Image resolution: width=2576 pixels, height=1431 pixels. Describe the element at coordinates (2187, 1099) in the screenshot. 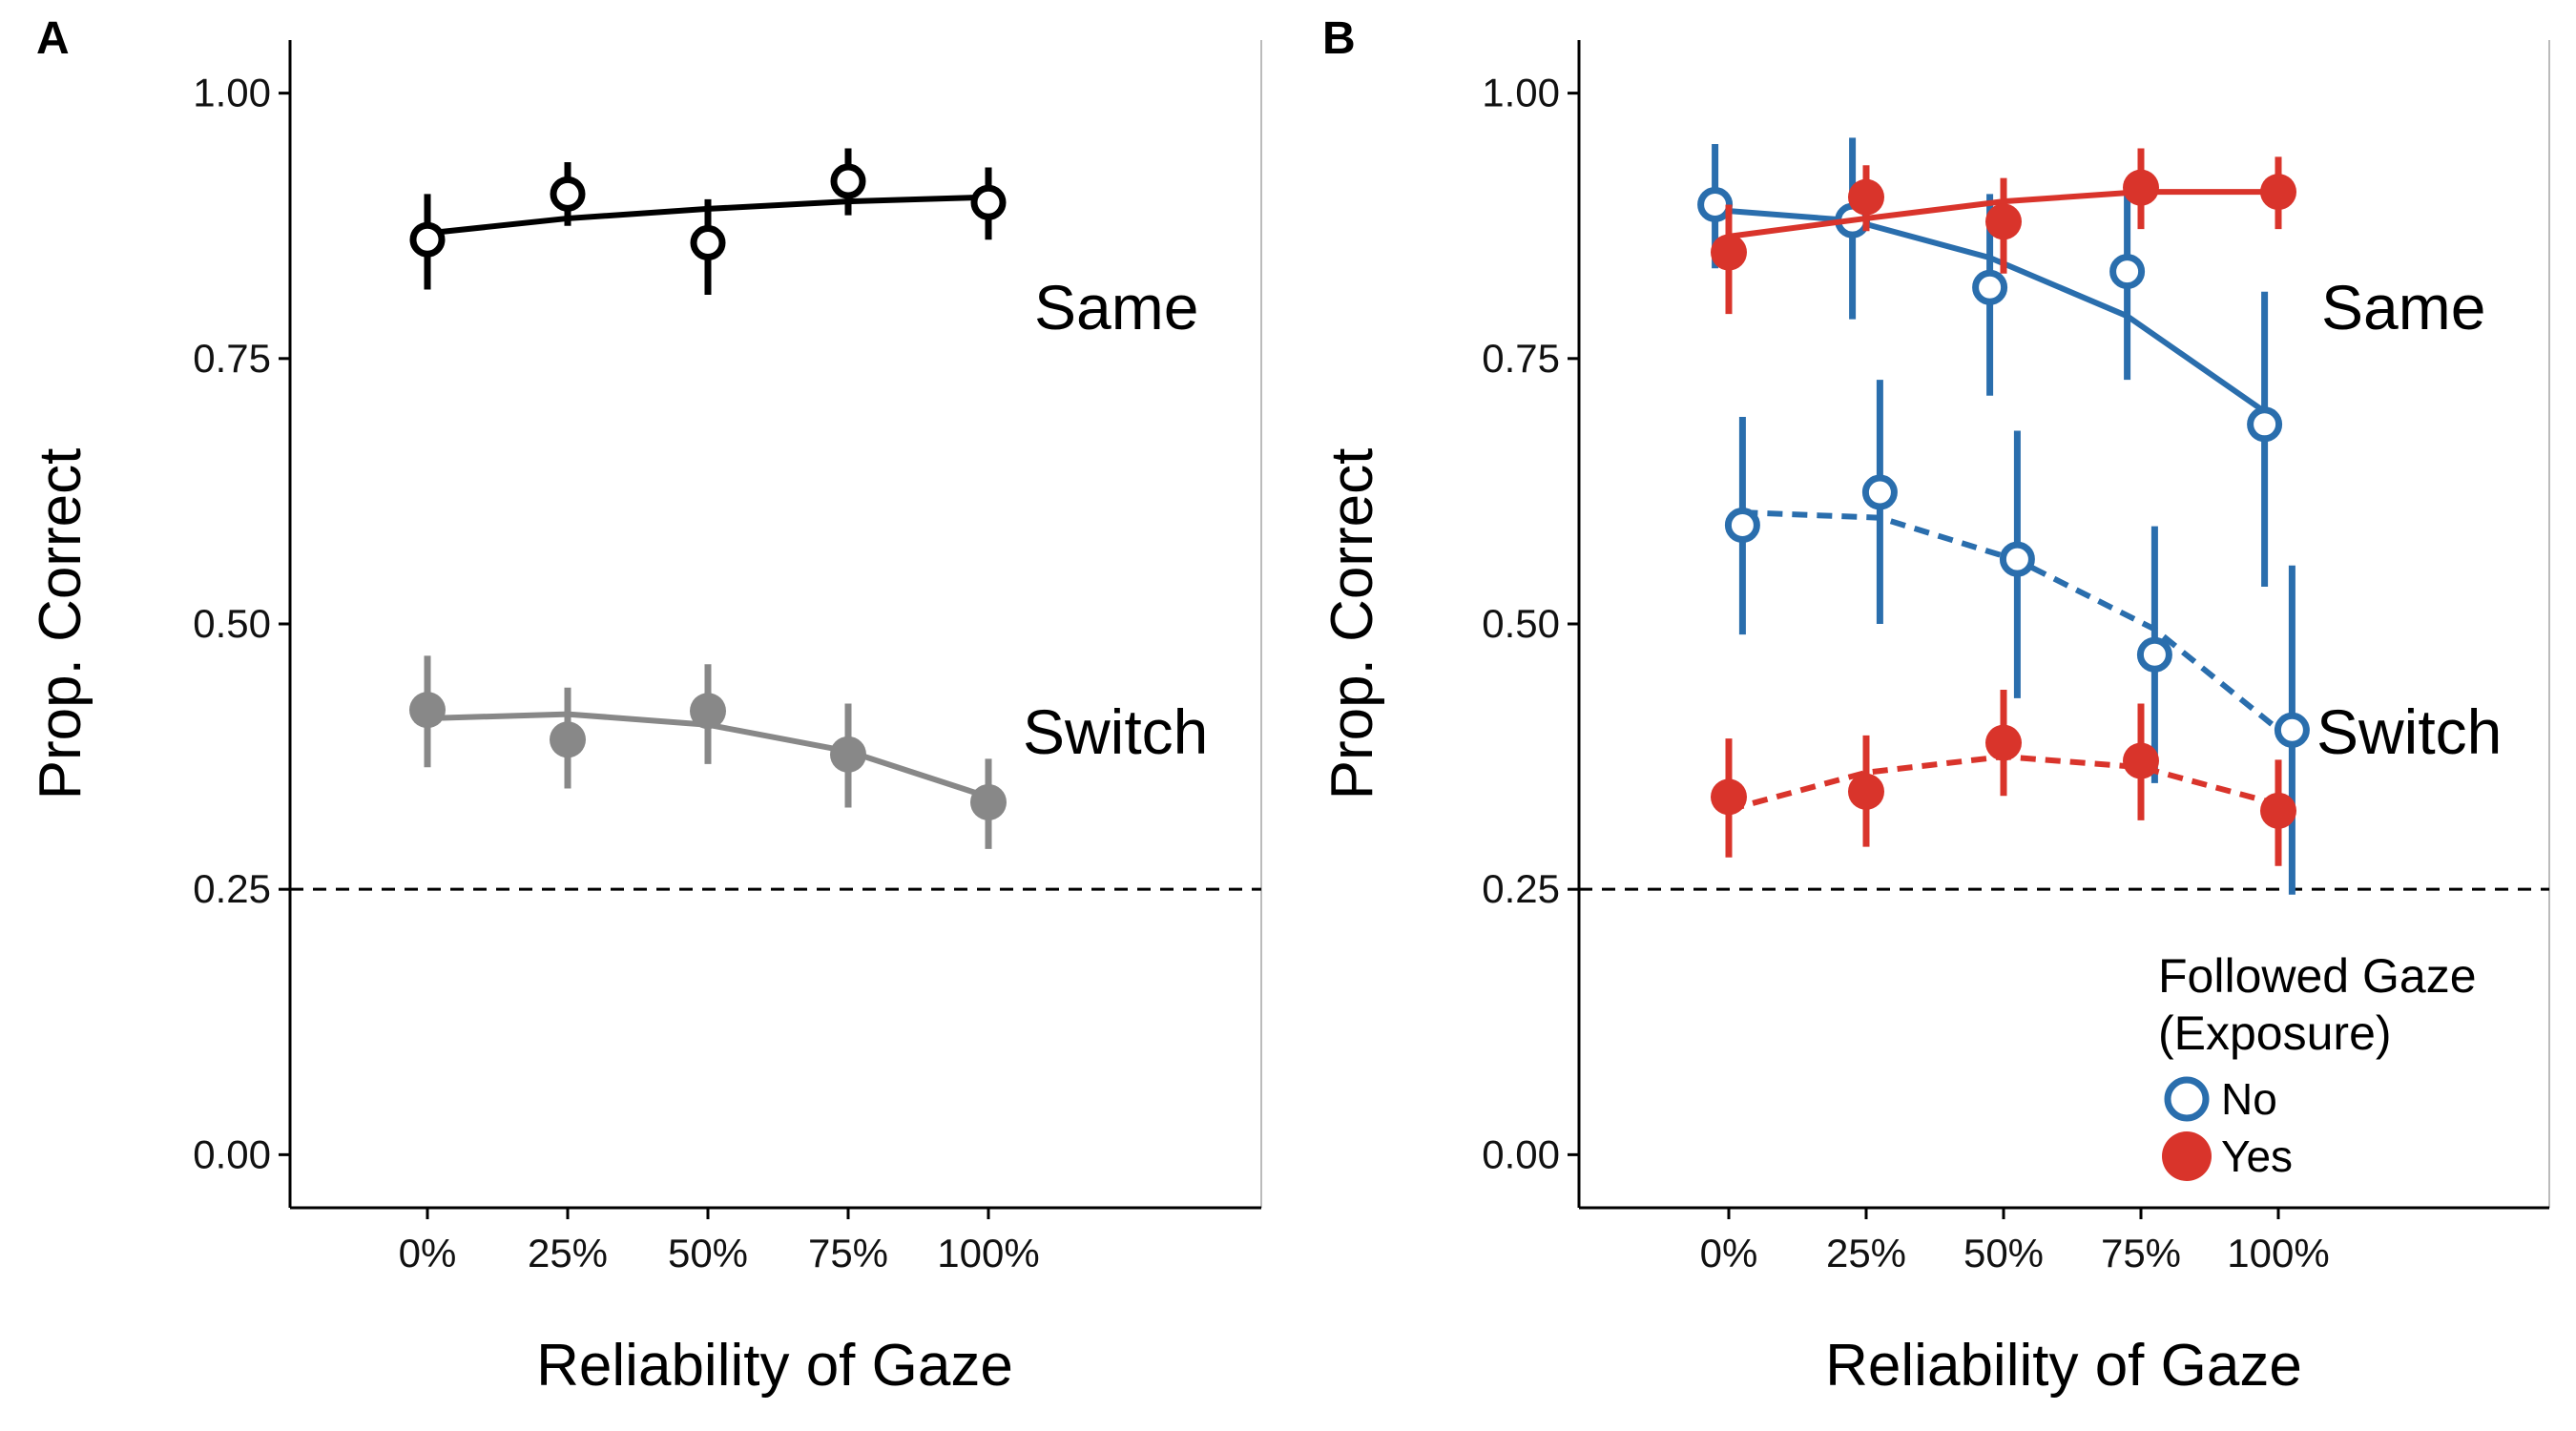

I see `legend-key-no` at that location.